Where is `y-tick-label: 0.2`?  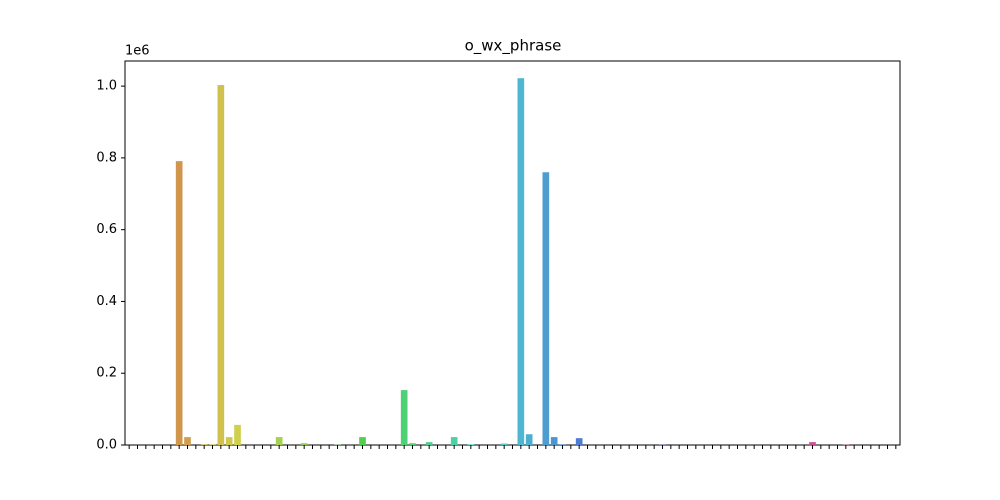
y-tick-label: 0.2 is located at coordinates (106, 373).